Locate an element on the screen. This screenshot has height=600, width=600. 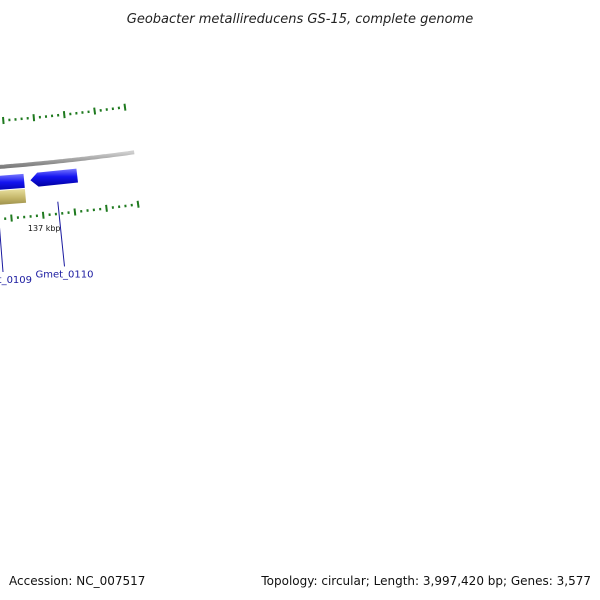
gene-features is located at coordinates (39, 188).